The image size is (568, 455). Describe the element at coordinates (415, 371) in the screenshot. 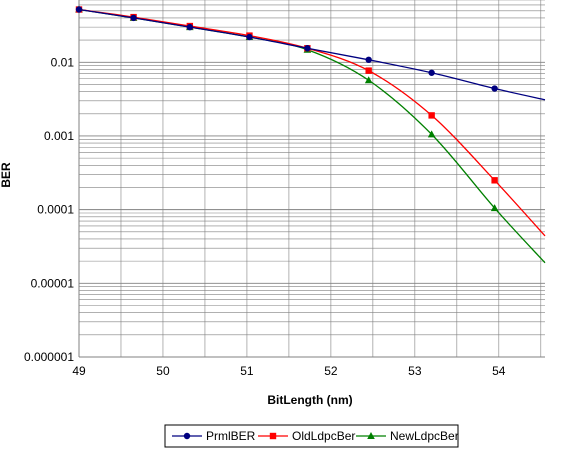

I see `x-tick-label: 53` at that location.